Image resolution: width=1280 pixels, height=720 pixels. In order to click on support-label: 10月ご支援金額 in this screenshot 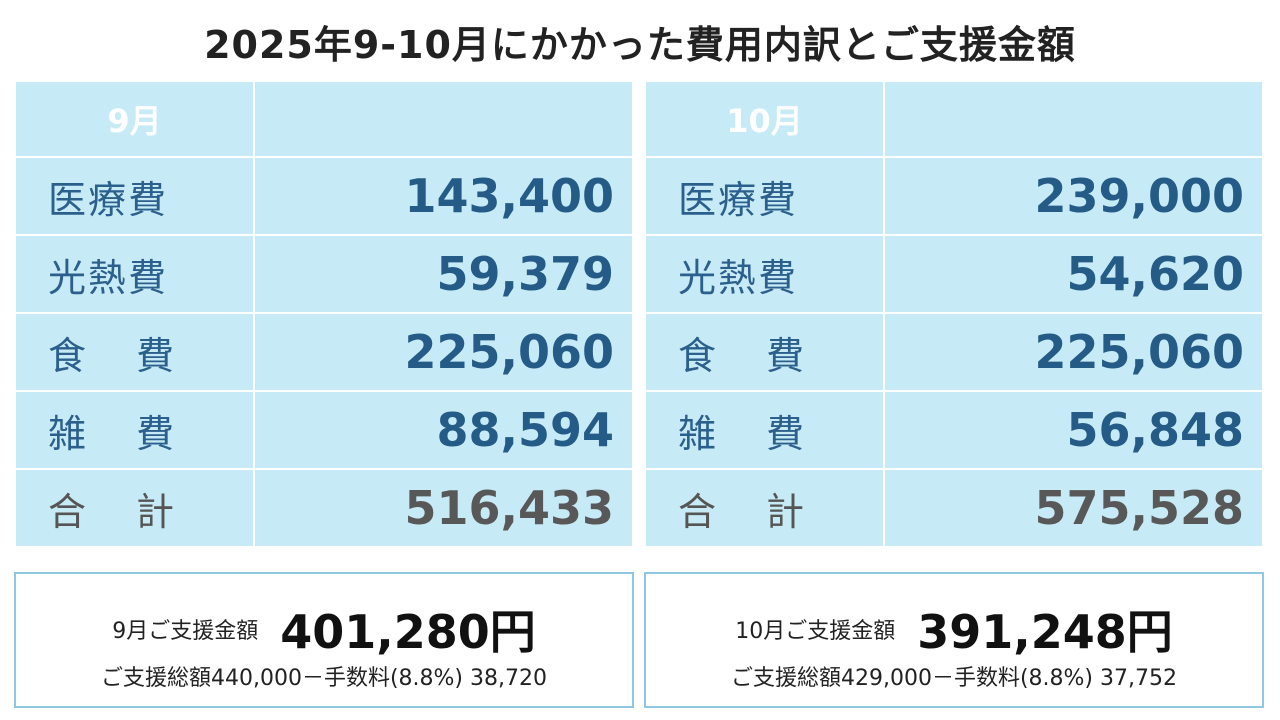, I will do `click(815, 631)`.